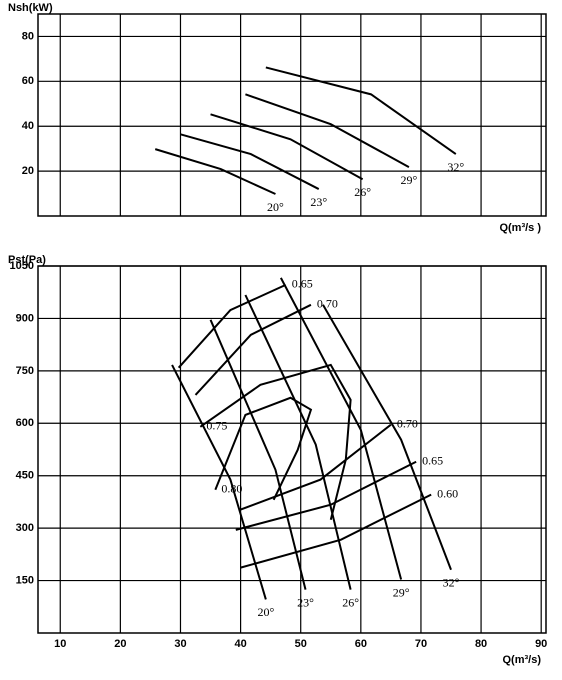 This screenshot has height=680, width=562. Describe the element at coordinates (25, 318) in the screenshot. I see `y-tick-label: 900` at that location.